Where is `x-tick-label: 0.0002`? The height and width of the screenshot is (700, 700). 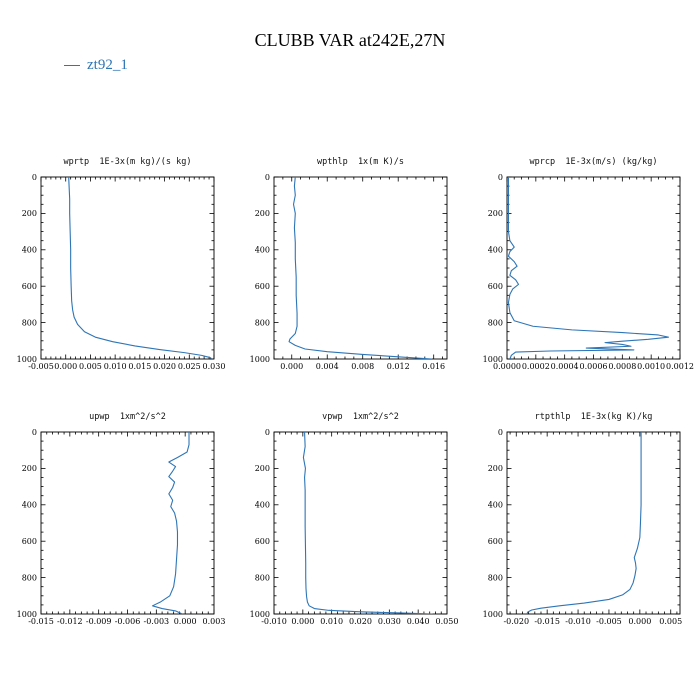
x-tick-label: 0.0002 is located at coordinates (536, 366).